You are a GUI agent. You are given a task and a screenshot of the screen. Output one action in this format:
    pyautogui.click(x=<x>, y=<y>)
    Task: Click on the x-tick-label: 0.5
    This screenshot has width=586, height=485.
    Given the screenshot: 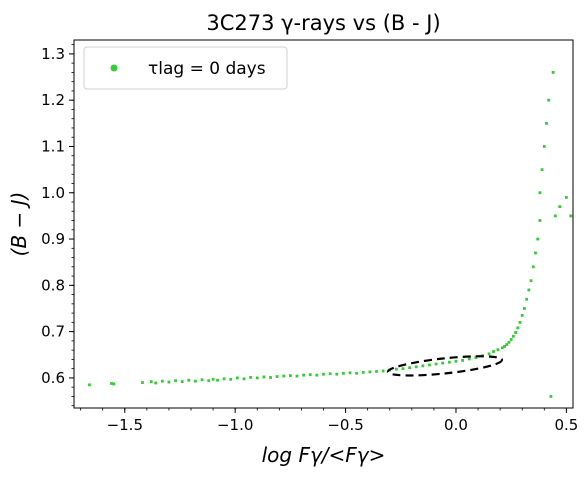 What is the action you would take?
    pyautogui.click(x=566, y=425)
    